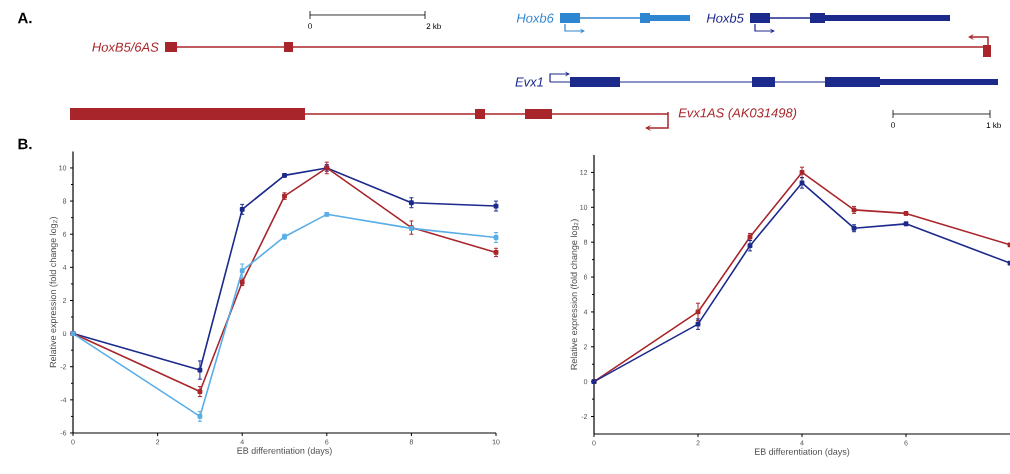 The width and height of the screenshot is (1010, 474). I want to click on chart-title: B., so click(25, 144).